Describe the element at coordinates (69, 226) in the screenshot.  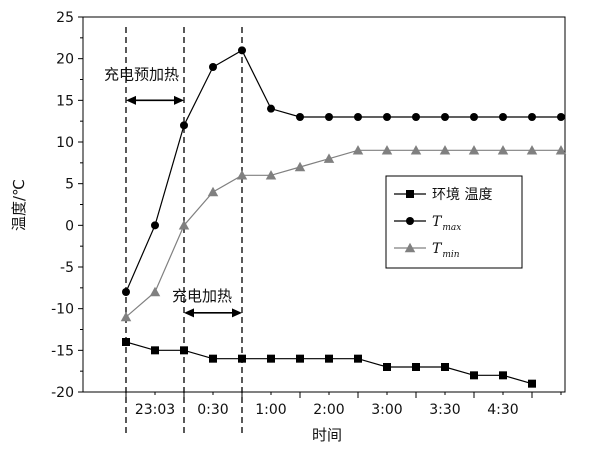
I see `y-tick-label: 0` at that location.